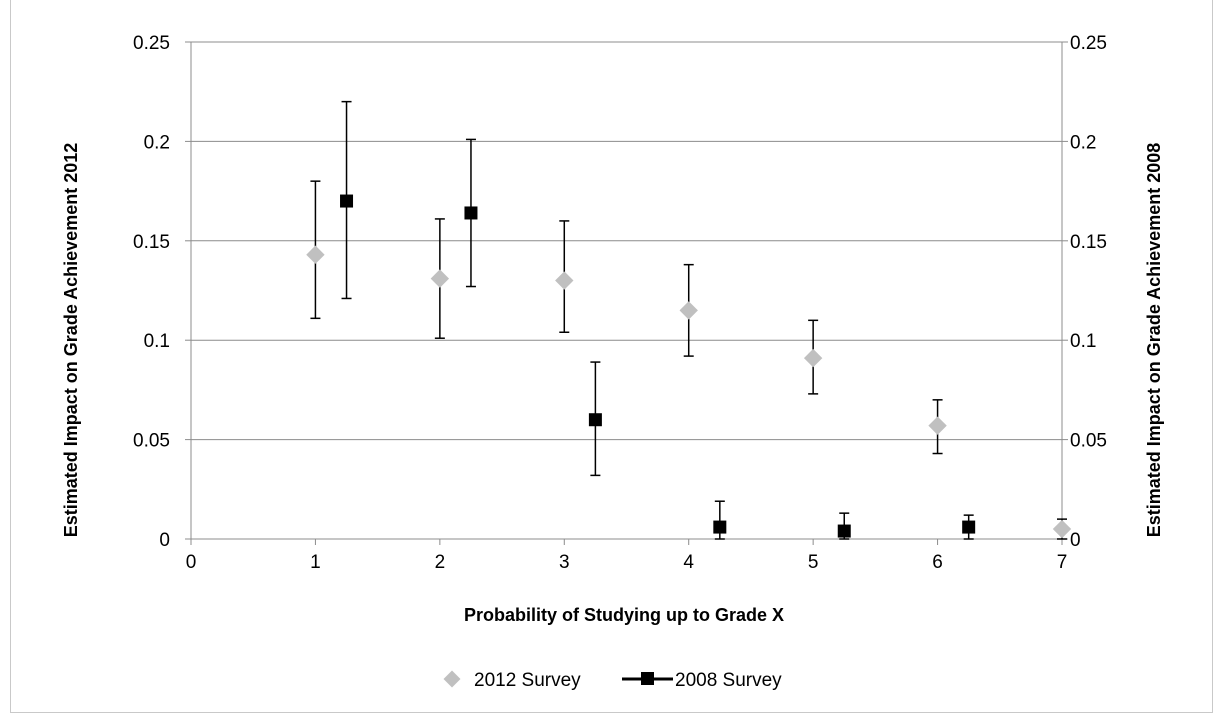 This screenshot has height=715, width=1223. Describe the element at coordinates (315, 562) in the screenshot. I see `x-tick-label: 1` at that location.